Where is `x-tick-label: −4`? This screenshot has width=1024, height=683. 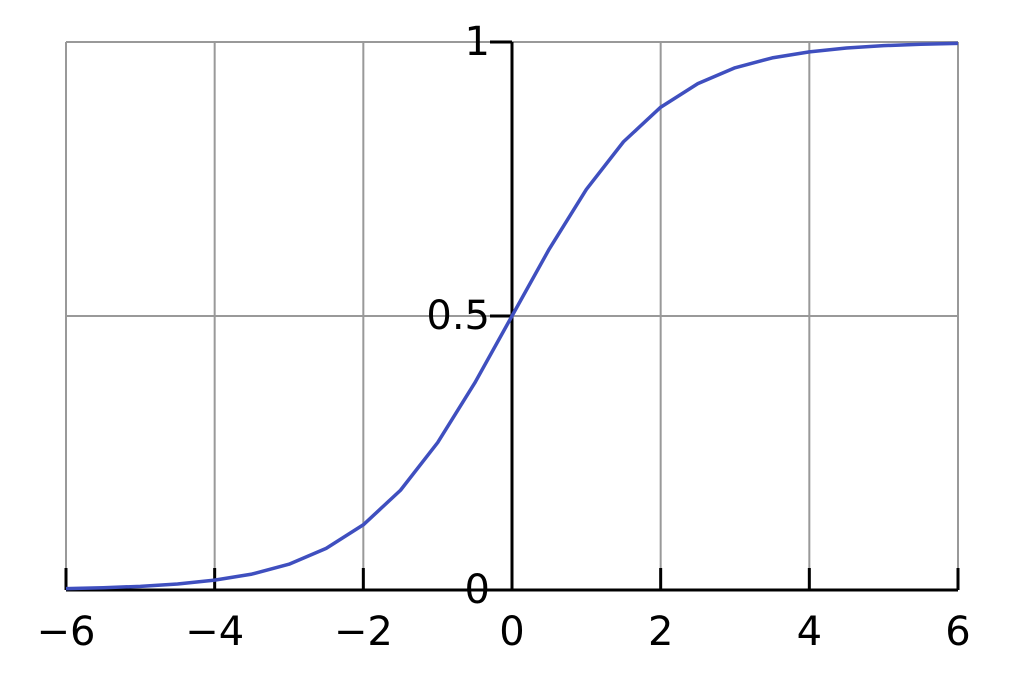 x-tick-label: −4 is located at coordinates (214, 632).